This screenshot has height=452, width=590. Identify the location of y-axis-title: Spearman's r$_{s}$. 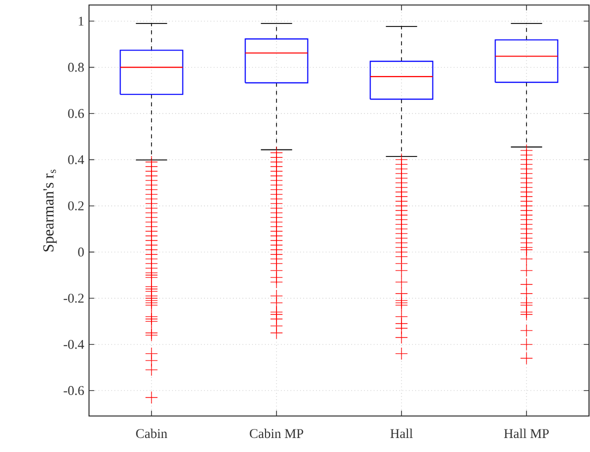
(50, 211).